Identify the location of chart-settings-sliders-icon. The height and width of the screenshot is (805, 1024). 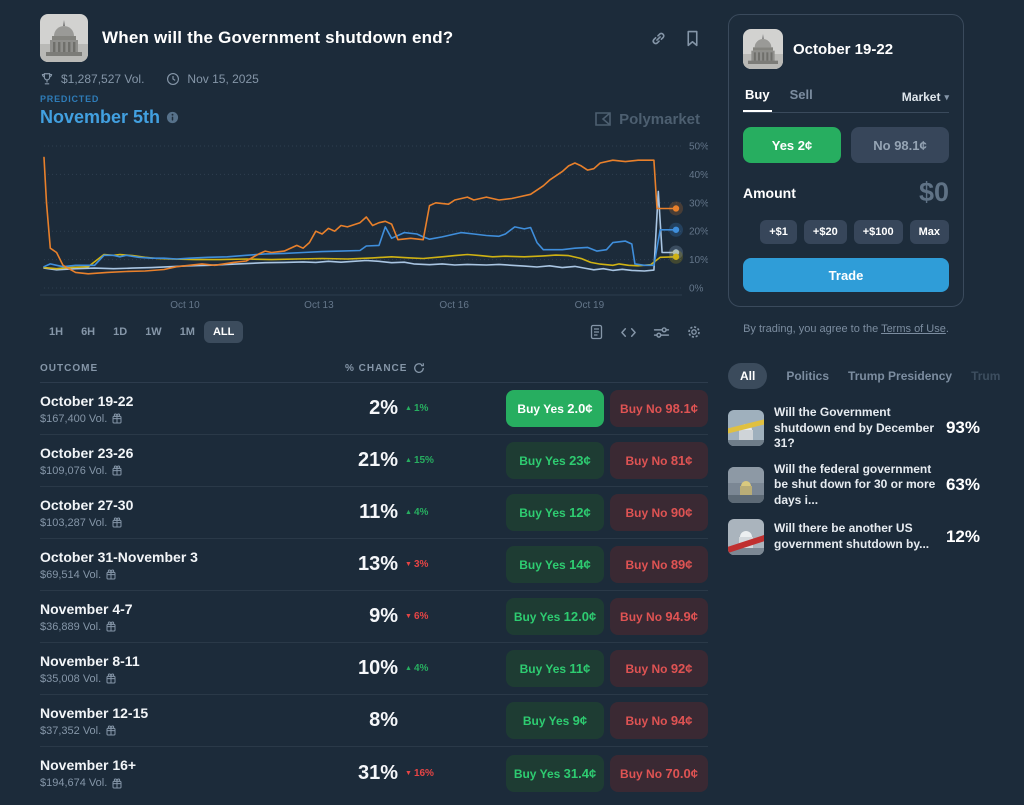
(661, 332).